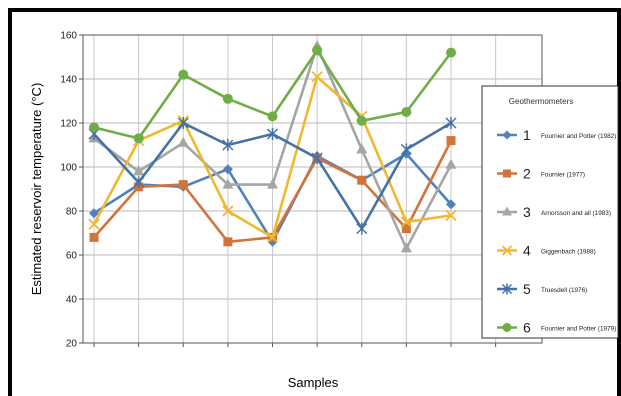 This screenshot has height=396, width=621. I want to click on y-tick-label: 160, so click(68, 36).